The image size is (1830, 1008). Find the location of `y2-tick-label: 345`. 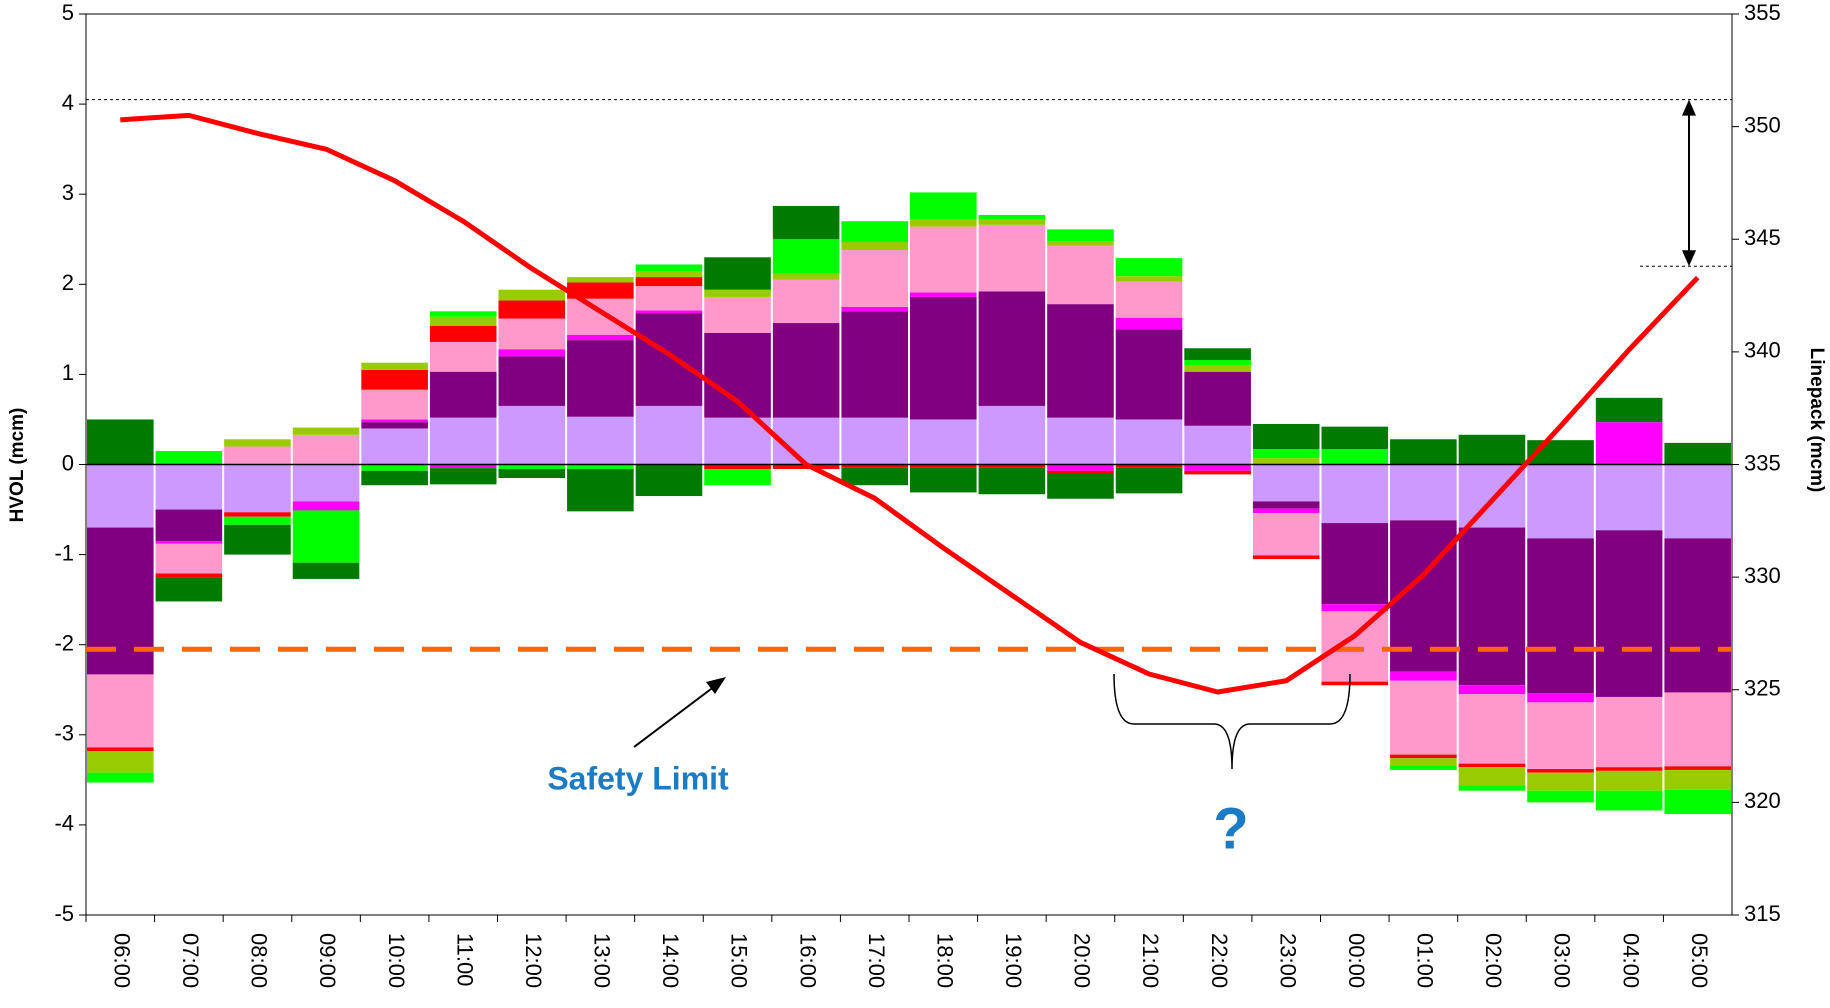

y2-tick-label: 345 is located at coordinates (1762, 237).